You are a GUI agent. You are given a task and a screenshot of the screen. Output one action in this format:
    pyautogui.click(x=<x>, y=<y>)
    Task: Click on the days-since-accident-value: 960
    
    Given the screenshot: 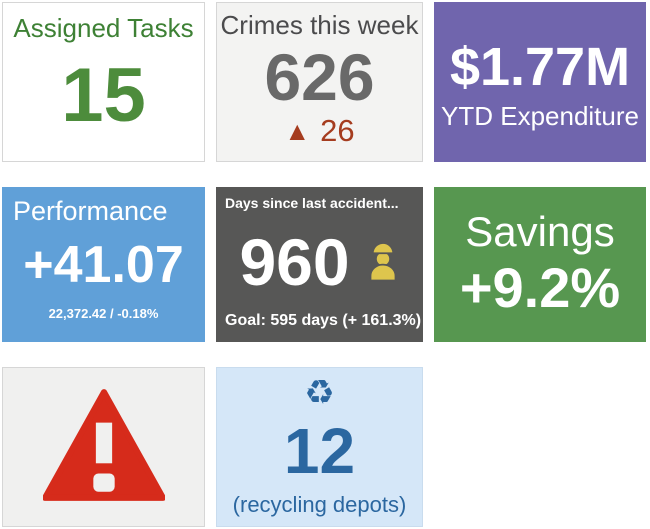 What is the action you would take?
    pyautogui.click(x=294, y=261)
    